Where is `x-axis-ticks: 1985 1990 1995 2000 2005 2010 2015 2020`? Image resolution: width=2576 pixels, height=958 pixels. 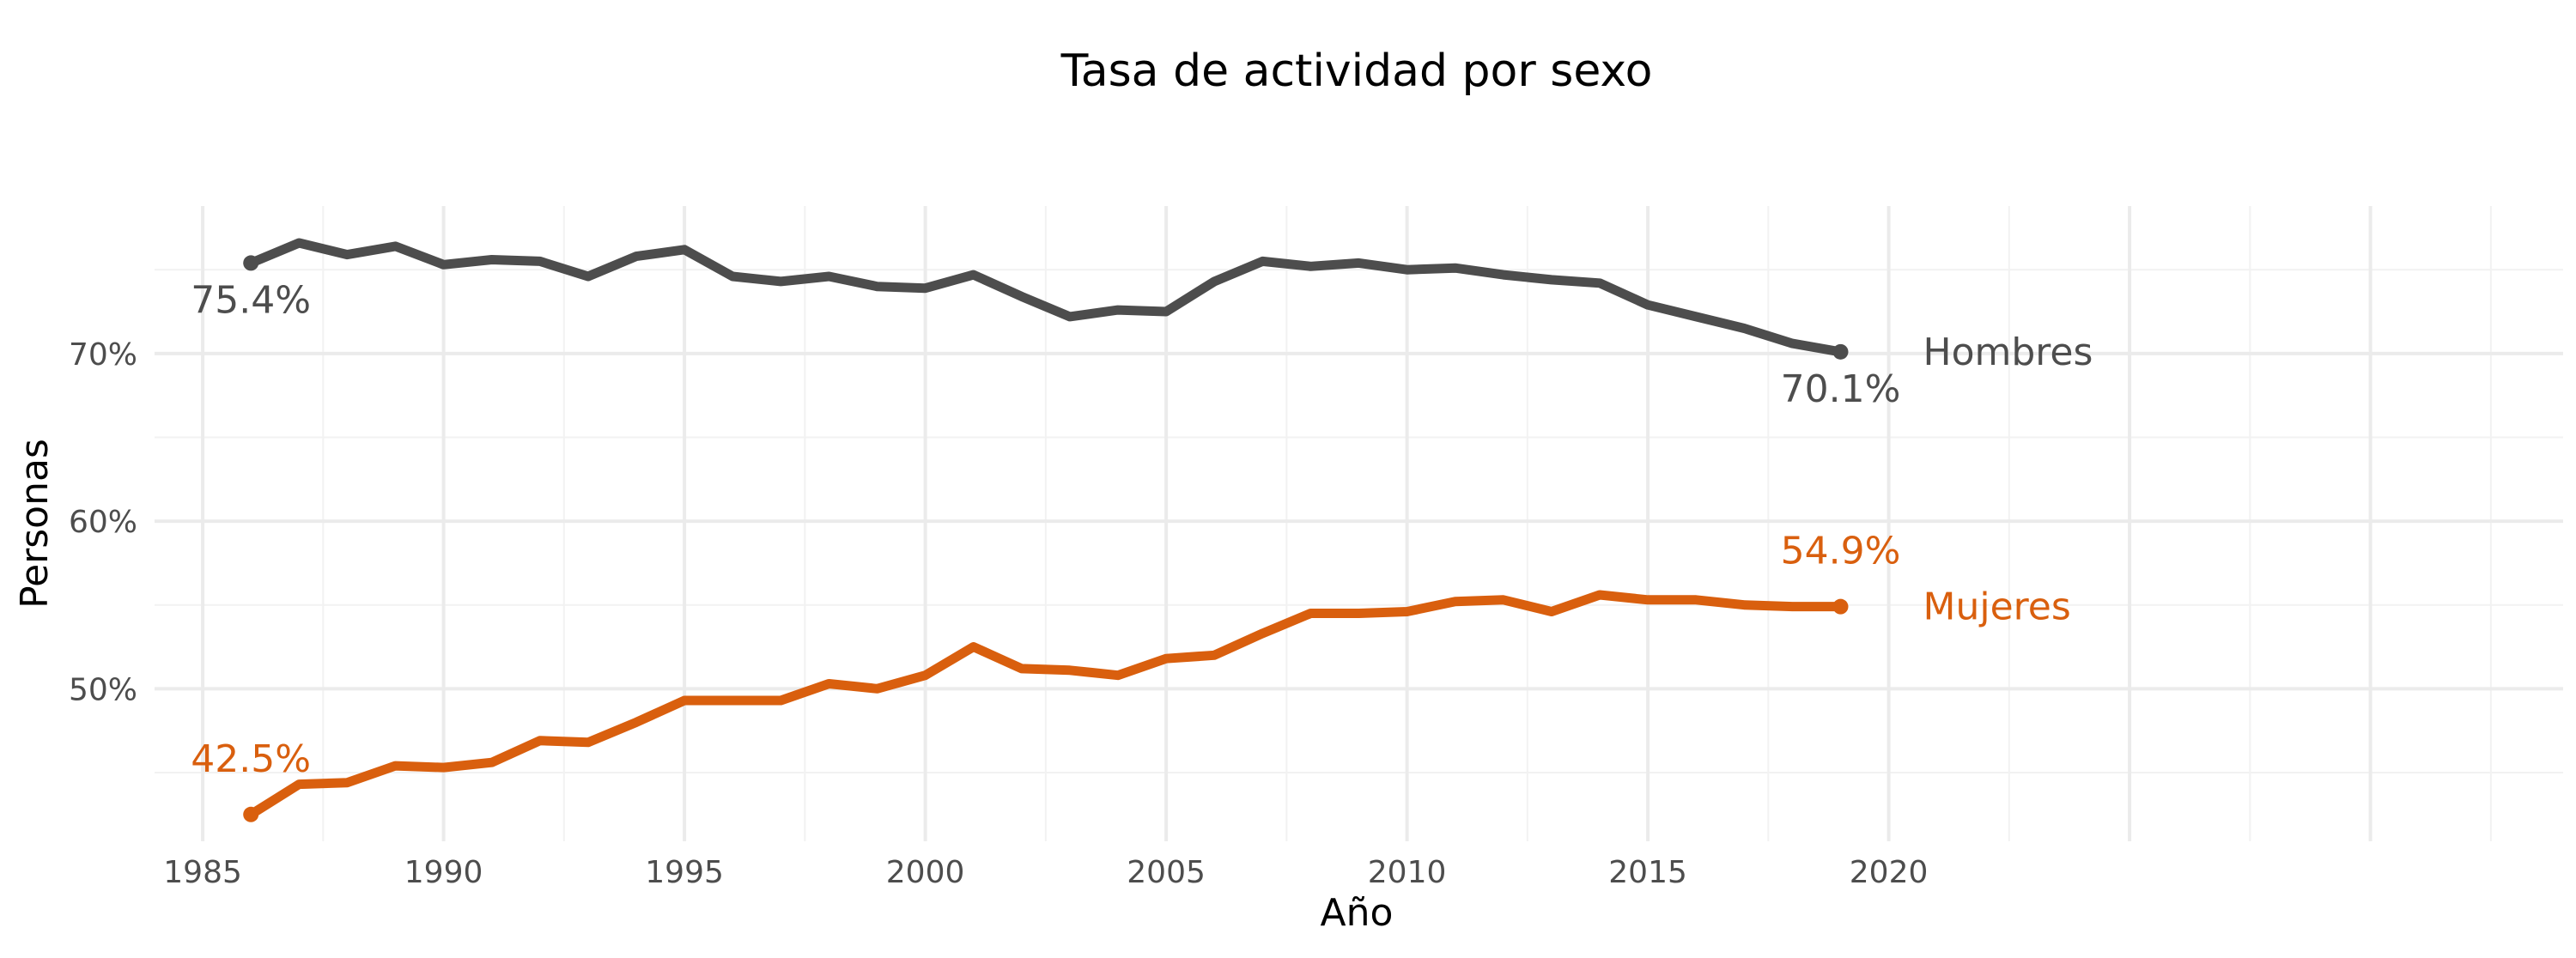
x-axis-ticks: 1985 1990 1995 2000 2005 2010 2015 2020 is located at coordinates (1045, 873).